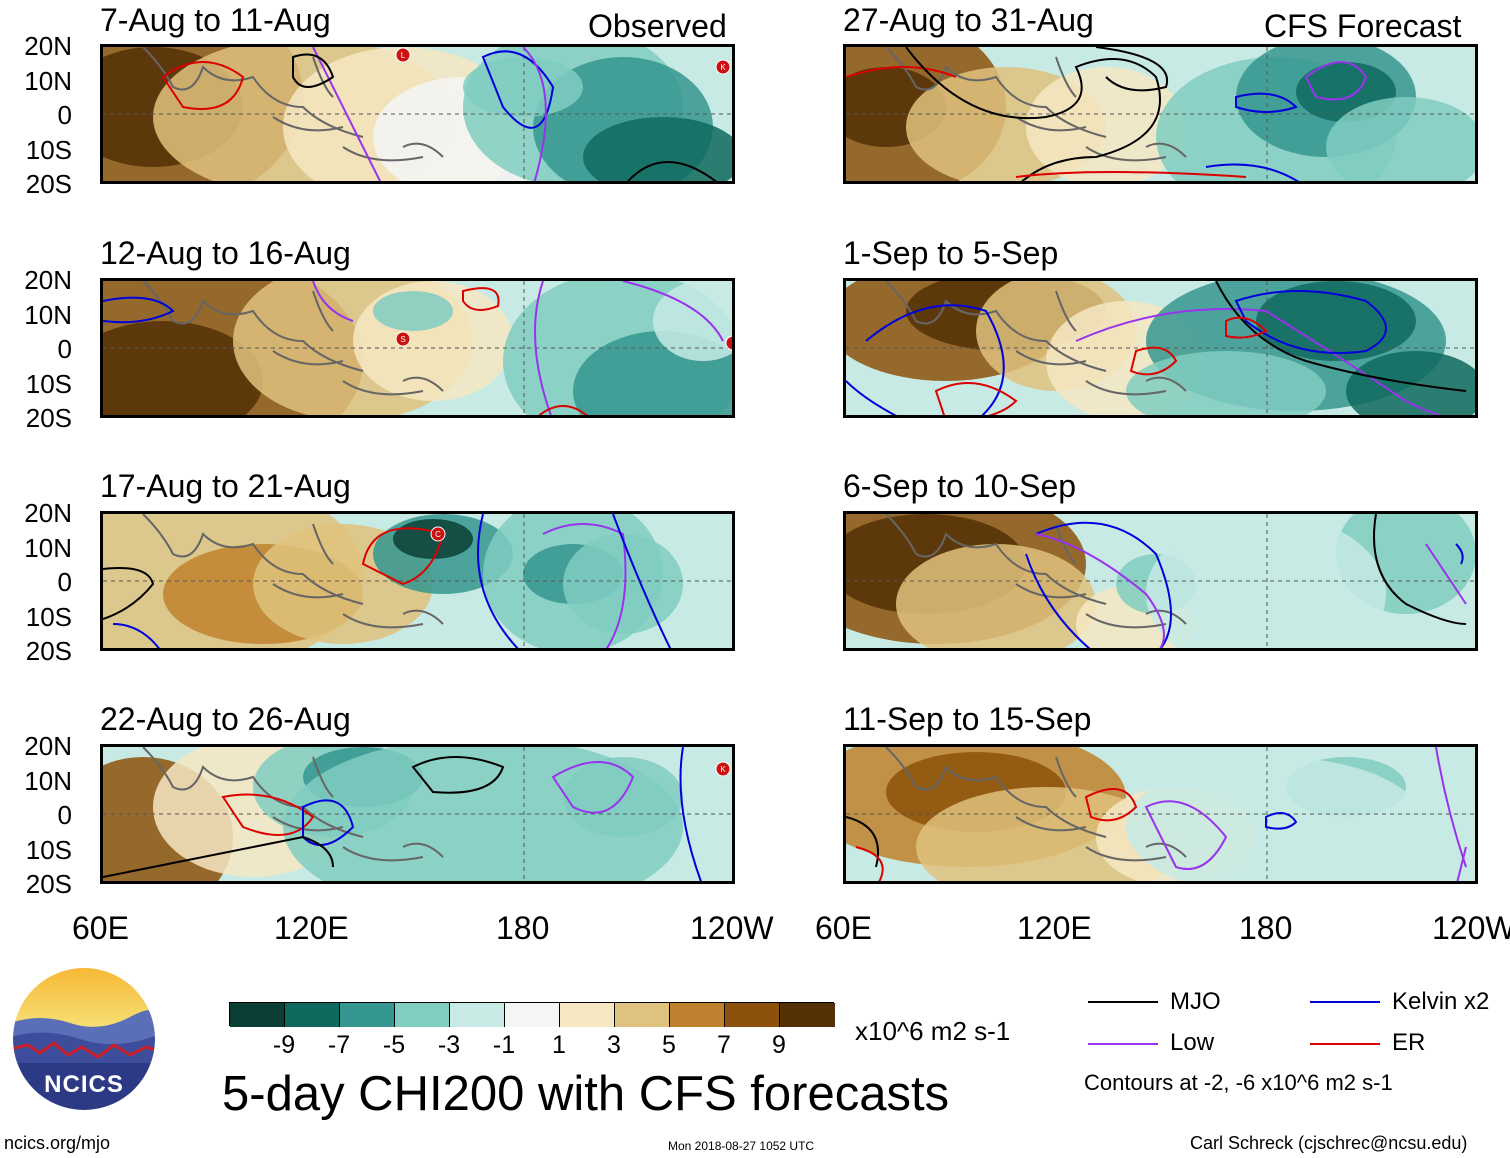  Describe the element at coordinates (1123, 1002) in the screenshot. I see `mjo-legend-line` at that location.